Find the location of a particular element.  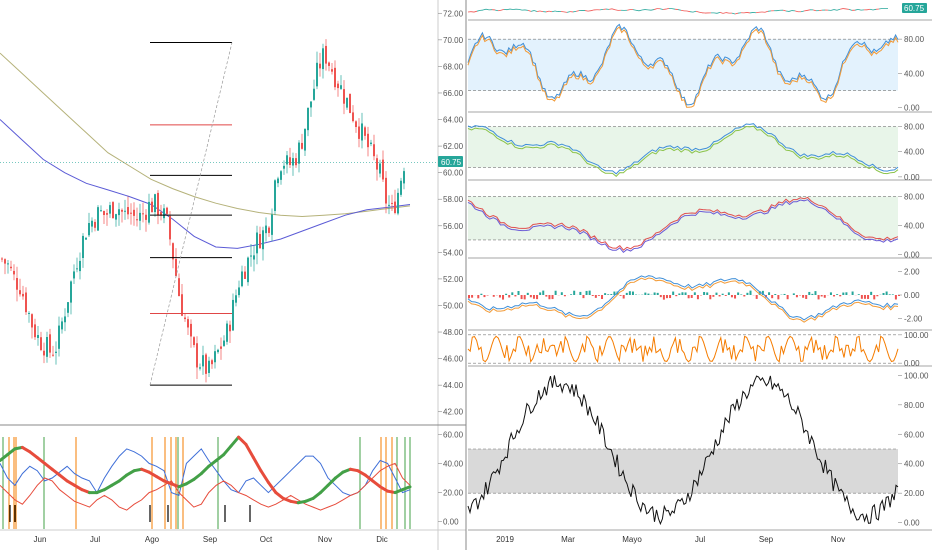

signal-line is located at coordinates (683, 300).